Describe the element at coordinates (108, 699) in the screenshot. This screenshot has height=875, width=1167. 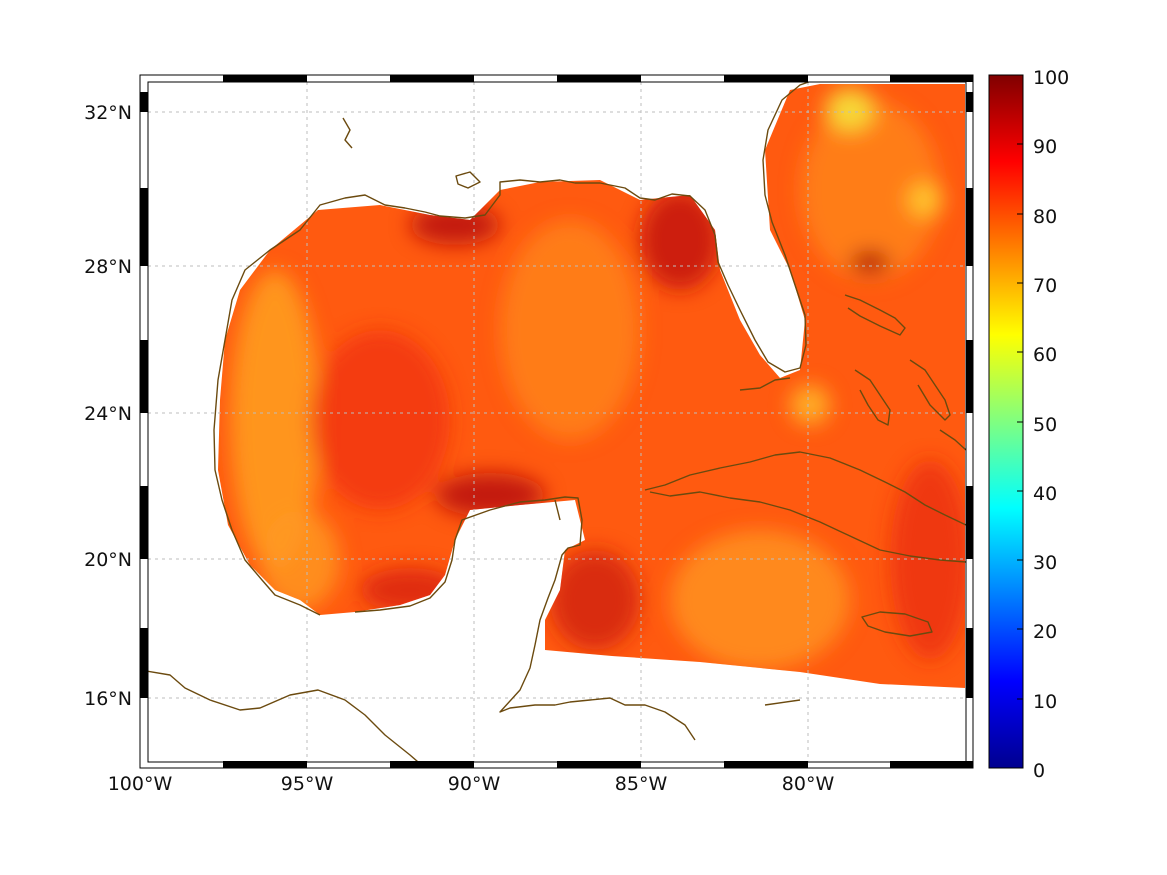
I see `y-tick-label: 16°N` at that location.